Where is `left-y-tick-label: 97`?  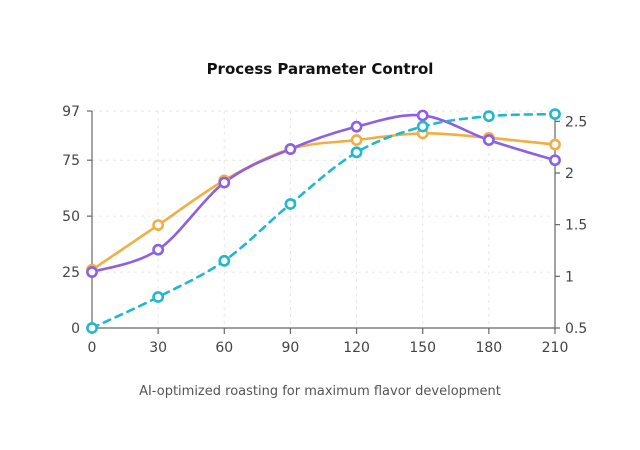
left-y-tick-label: 97 is located at coordinates (71, 112).